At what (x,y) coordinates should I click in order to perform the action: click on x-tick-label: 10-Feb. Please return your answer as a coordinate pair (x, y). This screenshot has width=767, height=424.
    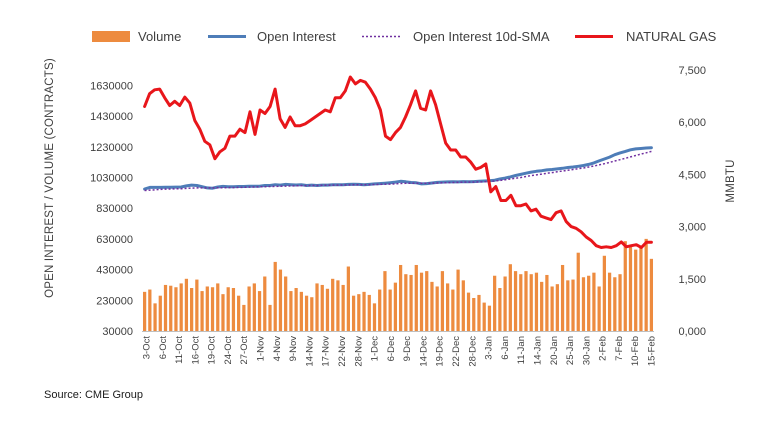
    Looking at the image, I should click on (635, 351).